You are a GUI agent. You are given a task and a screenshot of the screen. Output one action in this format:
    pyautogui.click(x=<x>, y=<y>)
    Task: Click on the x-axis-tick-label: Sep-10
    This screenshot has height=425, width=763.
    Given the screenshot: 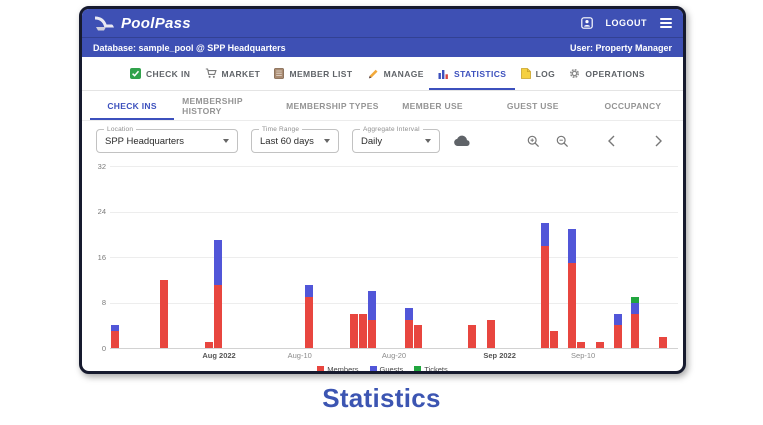 What is the action you would take?
    pyautogui.click(x=583, y=355)
    